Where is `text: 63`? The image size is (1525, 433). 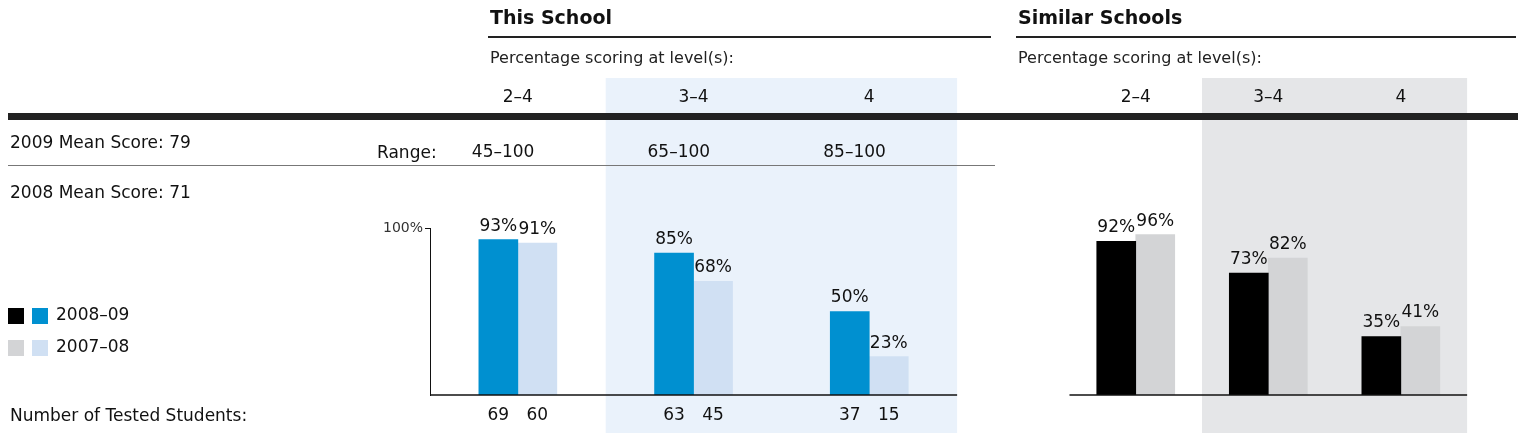 text: 63 is located at coordinates (674, 414).